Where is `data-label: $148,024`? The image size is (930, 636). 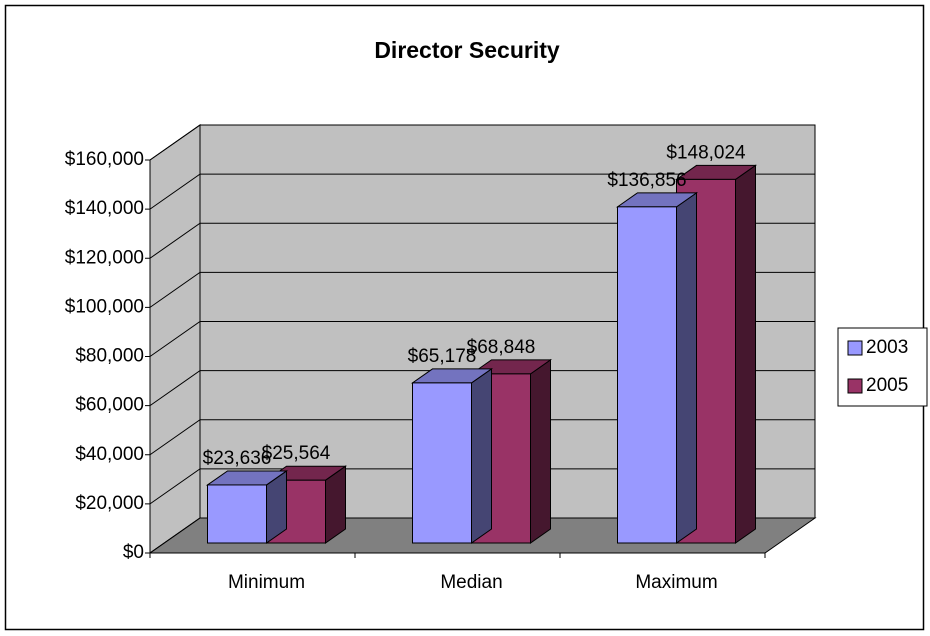 data-label: $148,024 is located at coordinates (706, 152).